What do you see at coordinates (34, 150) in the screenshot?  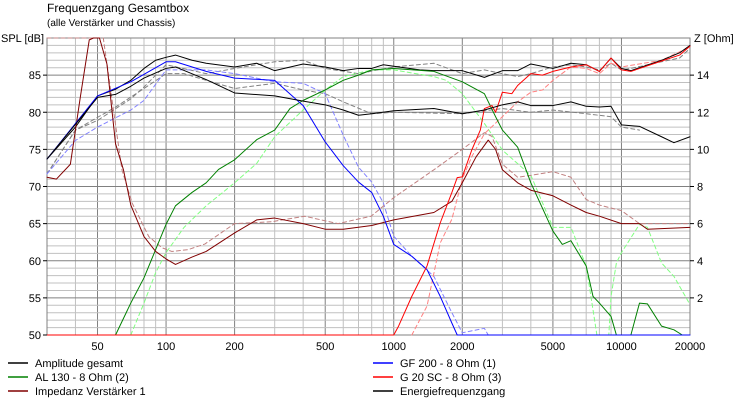 I see `y-tick-label: 75` at bounding box center [34, 150].